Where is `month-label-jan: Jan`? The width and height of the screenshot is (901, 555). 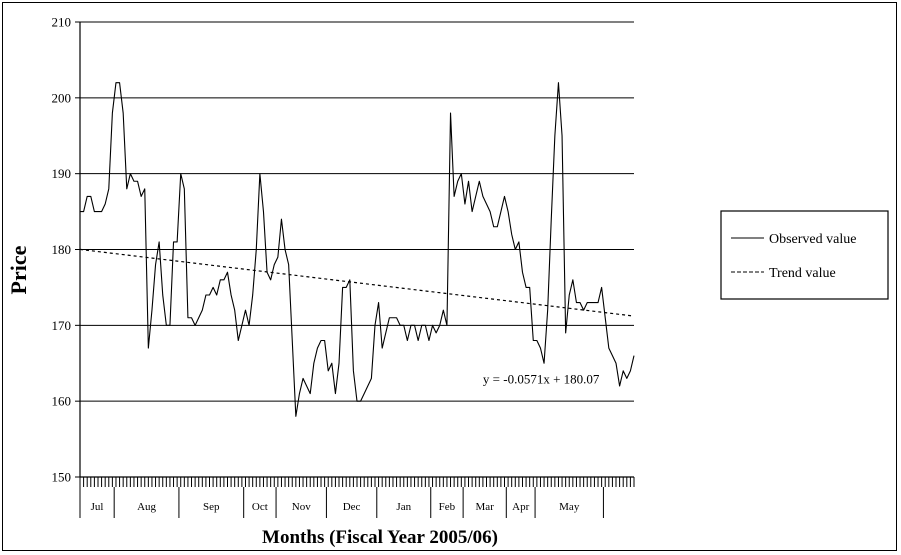
month-label-jan: Jan is located at coordinates (403, 507).